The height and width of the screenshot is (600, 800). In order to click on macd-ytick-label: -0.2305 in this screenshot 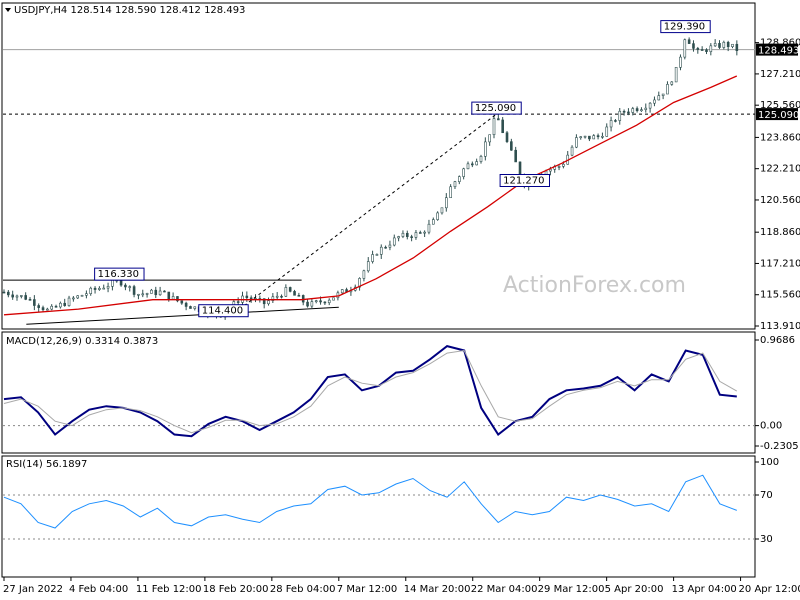, I will do `click(779, 446)`.